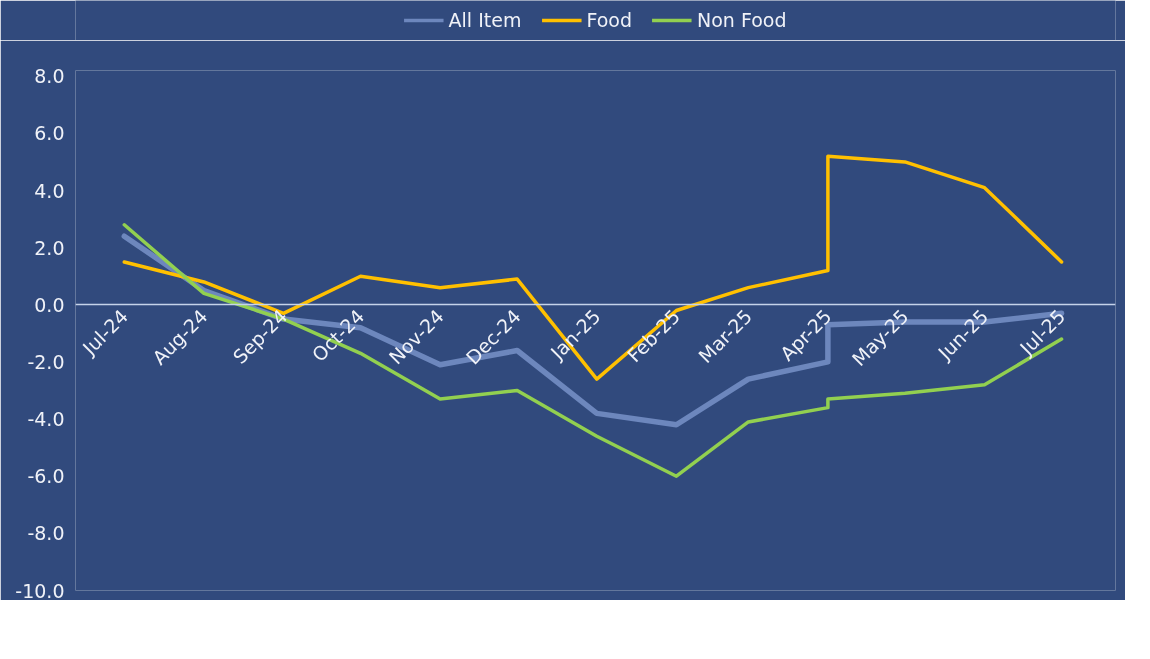 The image size is (1150, 659). Describe the element at coordinates (46, 476) in the screenshot. I see `y-tick-label: -6.0` at that location.